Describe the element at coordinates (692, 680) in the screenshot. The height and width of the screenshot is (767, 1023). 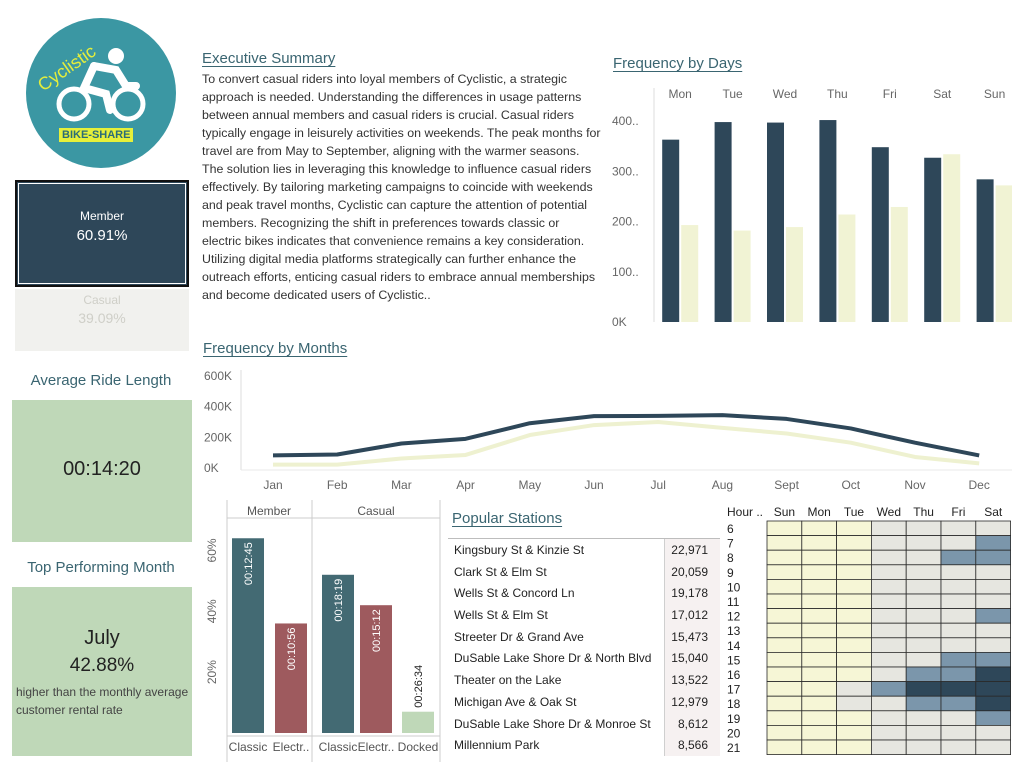
I see `station-count: 13,522` at that location.